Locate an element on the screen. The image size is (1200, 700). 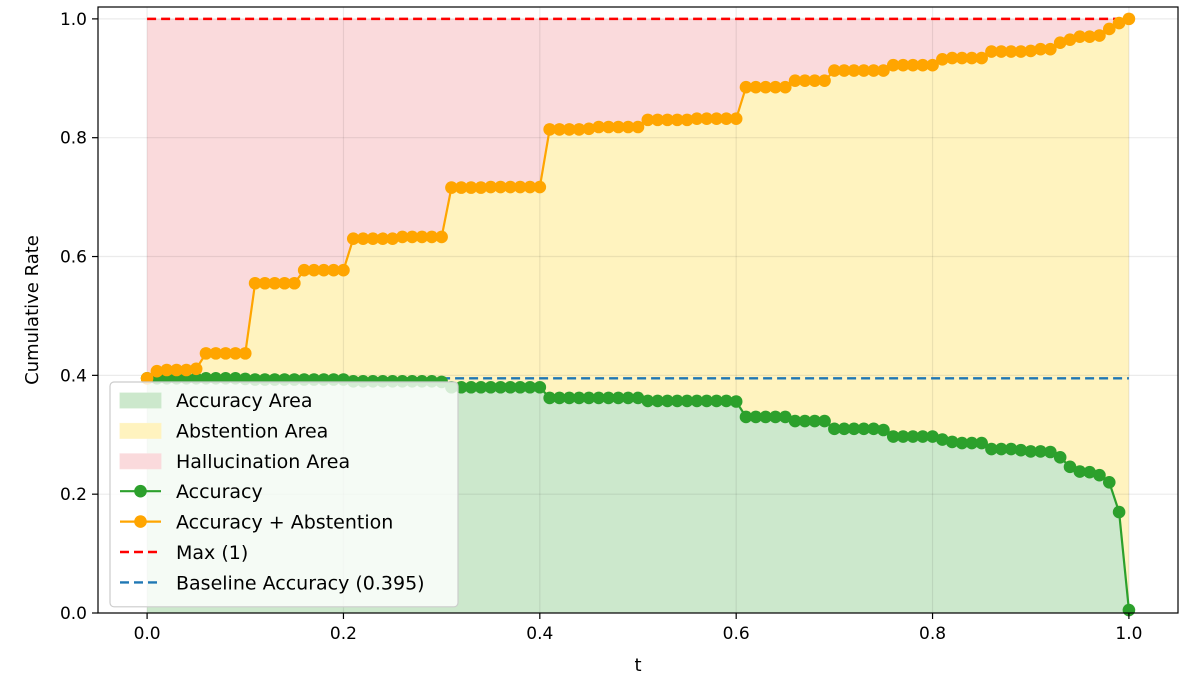
y-tick-label: 0.6 is located at coordinates (73, 258).